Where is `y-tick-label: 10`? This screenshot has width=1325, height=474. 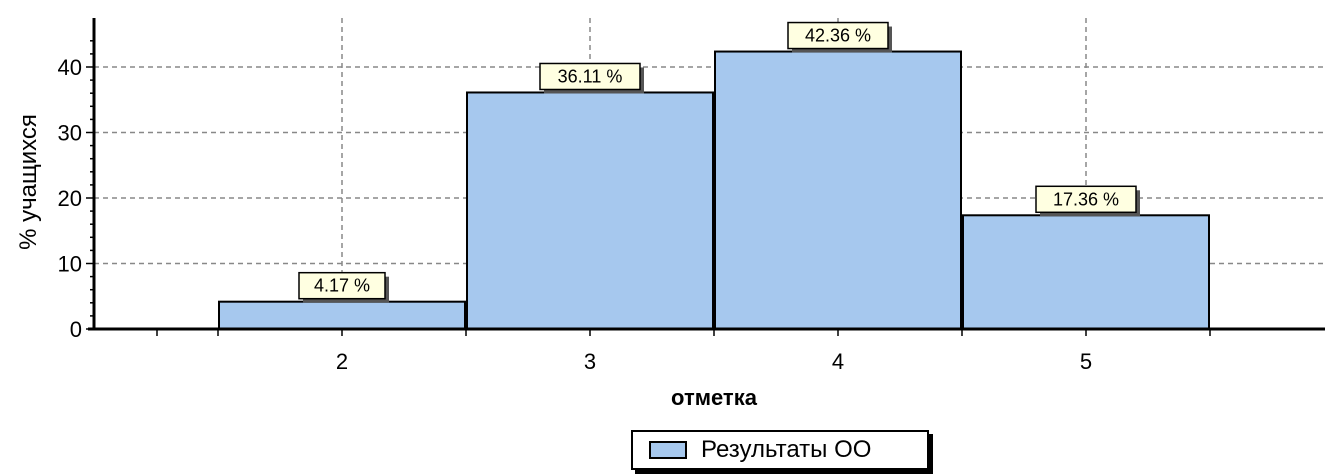 y-tick-label: 10 is located at coordinates (70, 264).